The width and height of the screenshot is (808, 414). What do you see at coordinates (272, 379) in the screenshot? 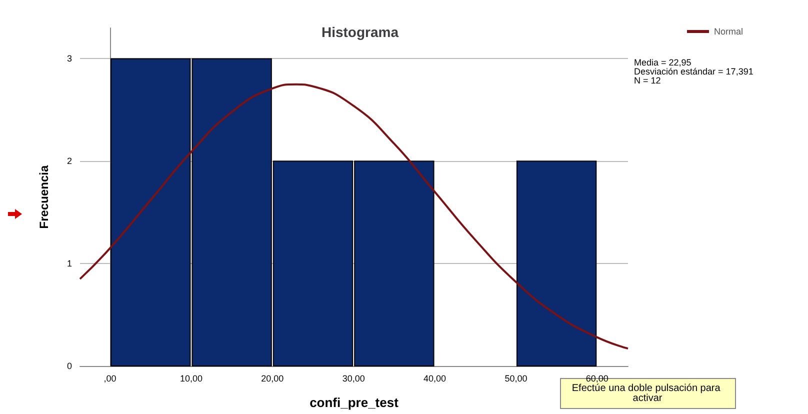
I see `x-tick-label: 20,00` at bounding box center [272, 379].